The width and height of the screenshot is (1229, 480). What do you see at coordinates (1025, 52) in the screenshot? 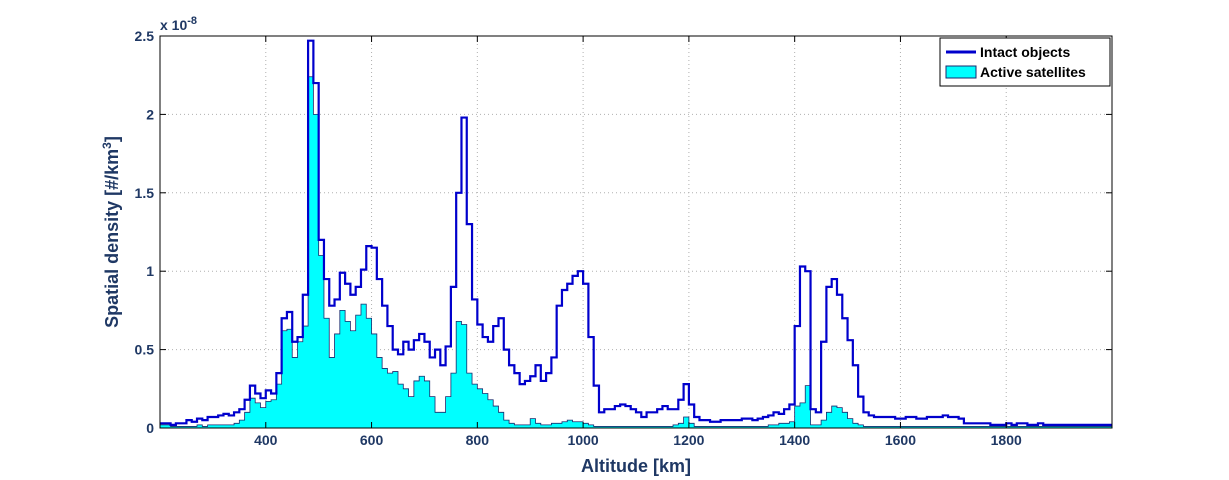
I see `legend-label-intact-objects: Intact objects` at bounding box center [1025, 52].